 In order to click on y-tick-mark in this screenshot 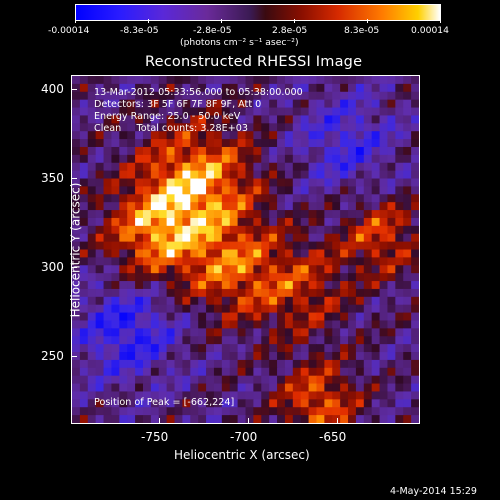, I will do `click(74, 178)`.